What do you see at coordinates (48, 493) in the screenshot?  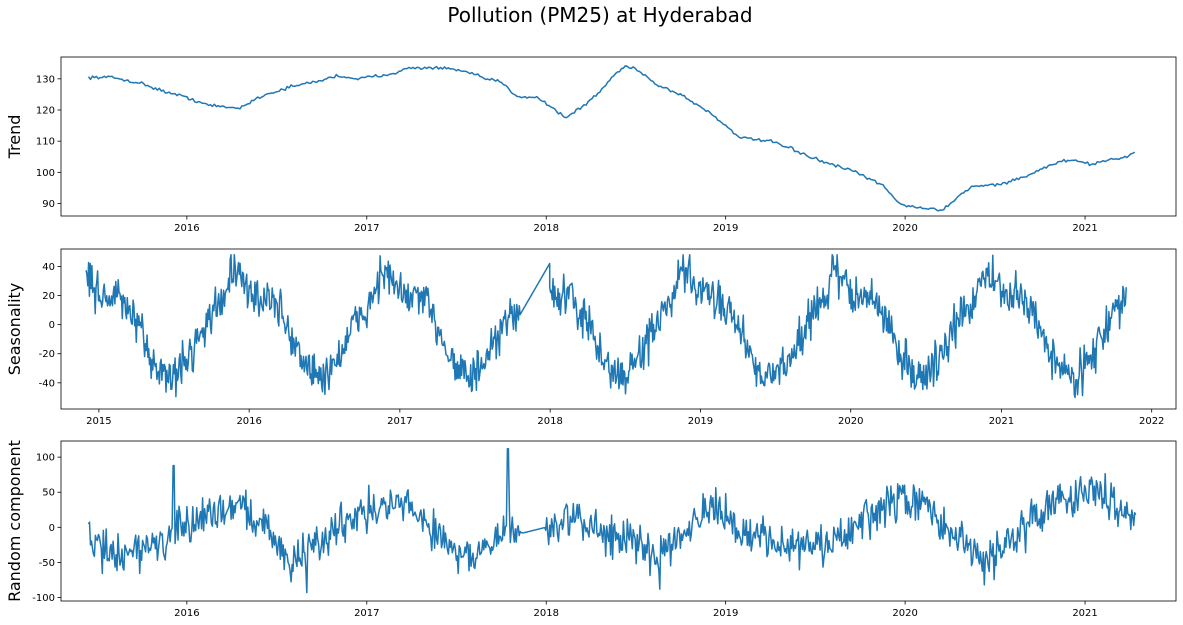 I see `y-tick-label: 50` at bounding box center [48, 493].